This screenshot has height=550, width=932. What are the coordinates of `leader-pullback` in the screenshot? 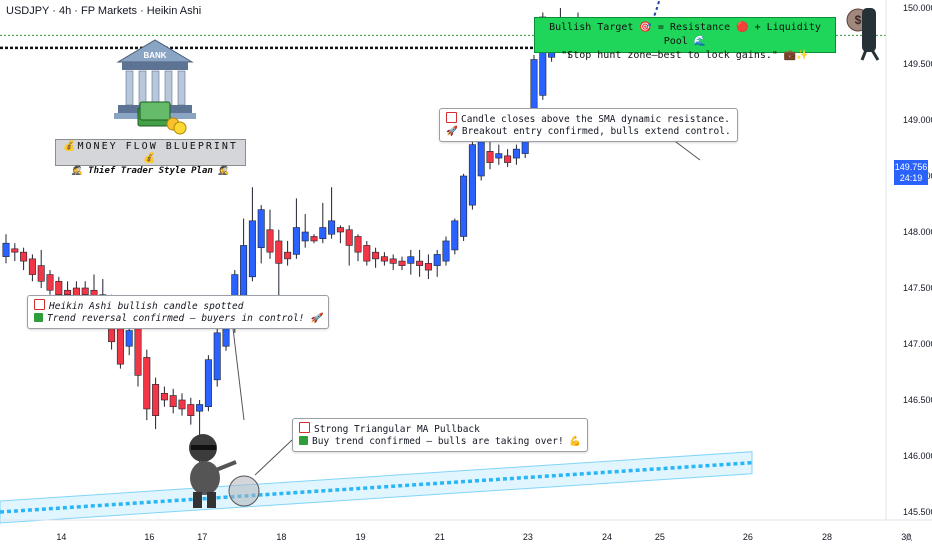 It's located at (273, 457).